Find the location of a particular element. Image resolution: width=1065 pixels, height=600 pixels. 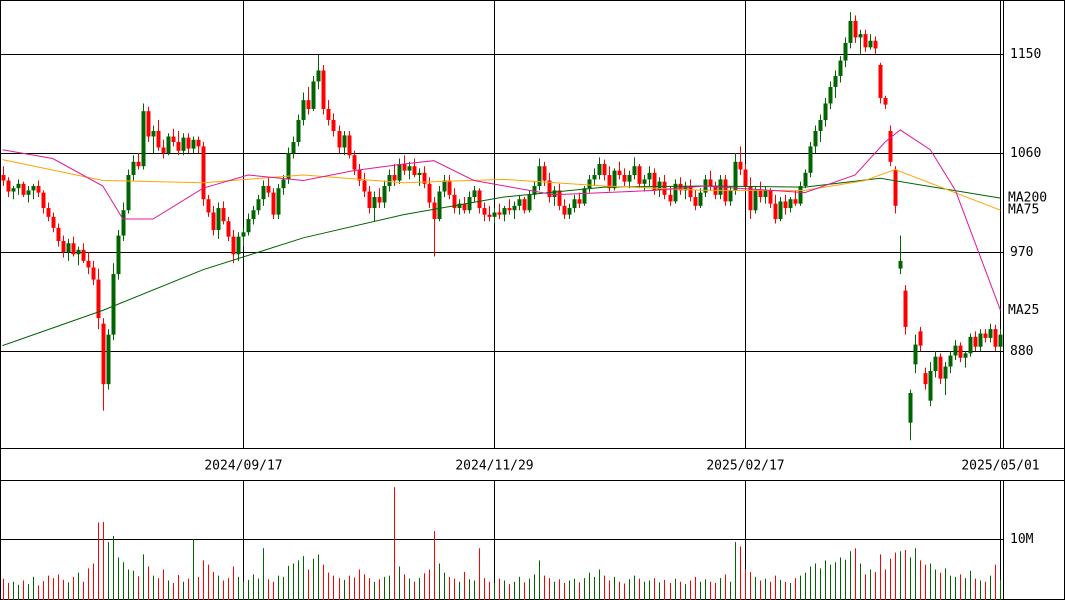

y-tick-label: 1060 is located at coordinates (1025, 153).